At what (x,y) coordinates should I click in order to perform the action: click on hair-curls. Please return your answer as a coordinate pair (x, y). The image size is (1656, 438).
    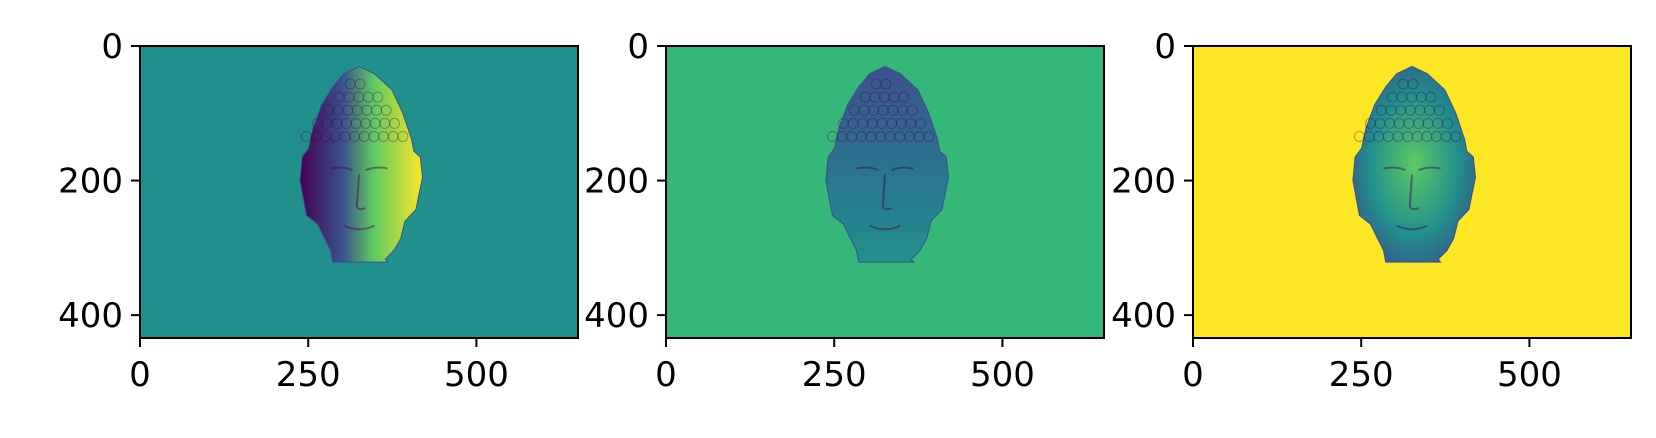
    Looking at the image, I should click on (1407, 110).